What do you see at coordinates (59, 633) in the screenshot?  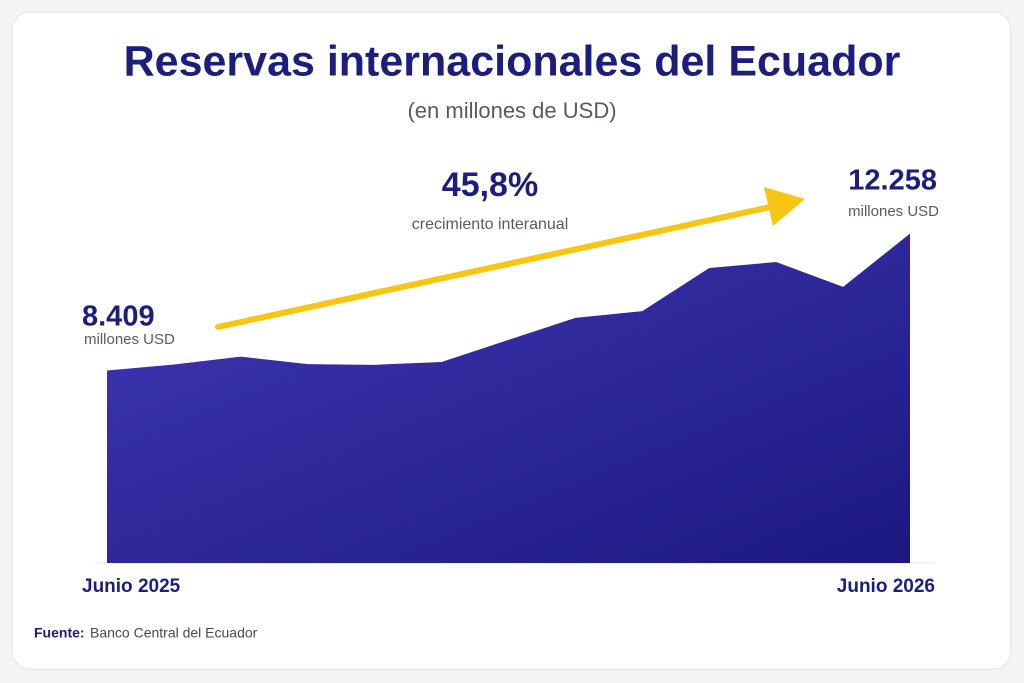 I see `source-label: Fuente:` at bounding box center [59, 633].